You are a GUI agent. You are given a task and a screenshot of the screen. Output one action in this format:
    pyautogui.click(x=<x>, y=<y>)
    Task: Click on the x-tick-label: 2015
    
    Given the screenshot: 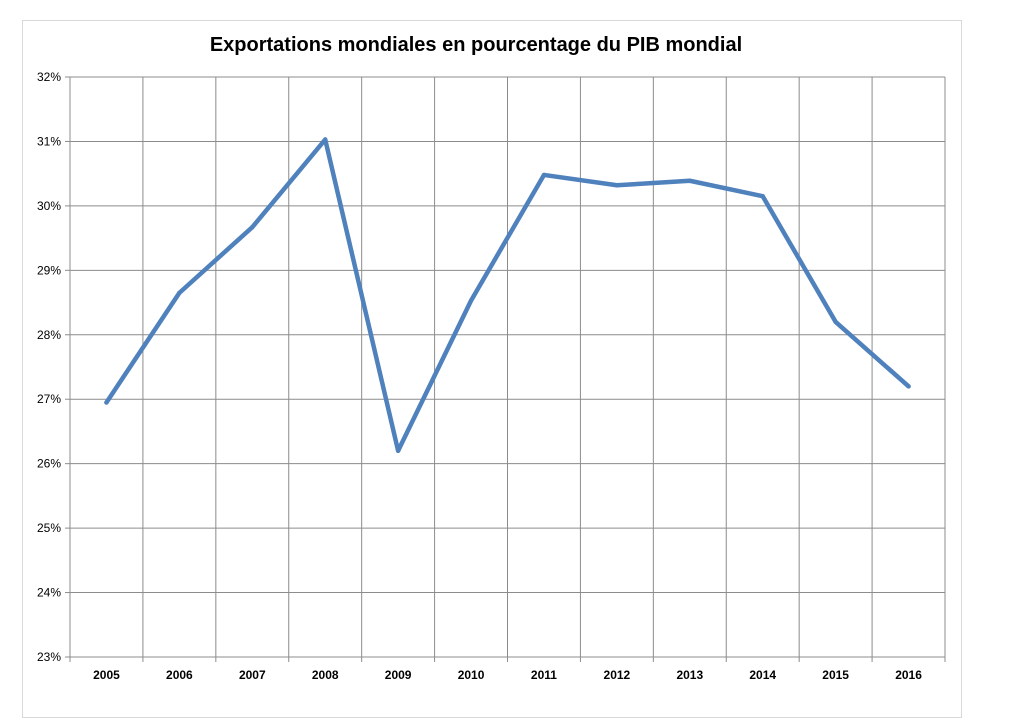 What is the action you would take?
    pyautogui.click(x=835, y=675)
    